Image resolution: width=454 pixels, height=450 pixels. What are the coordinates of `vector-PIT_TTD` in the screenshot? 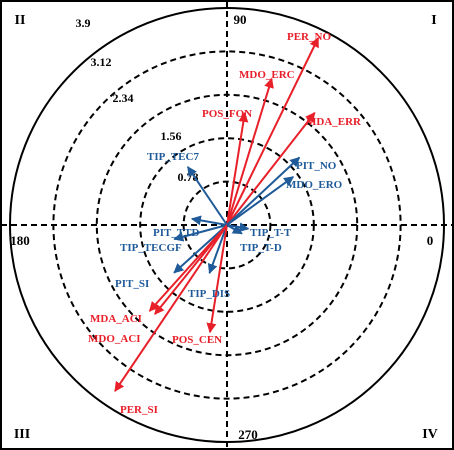 It's located at (209, 220).